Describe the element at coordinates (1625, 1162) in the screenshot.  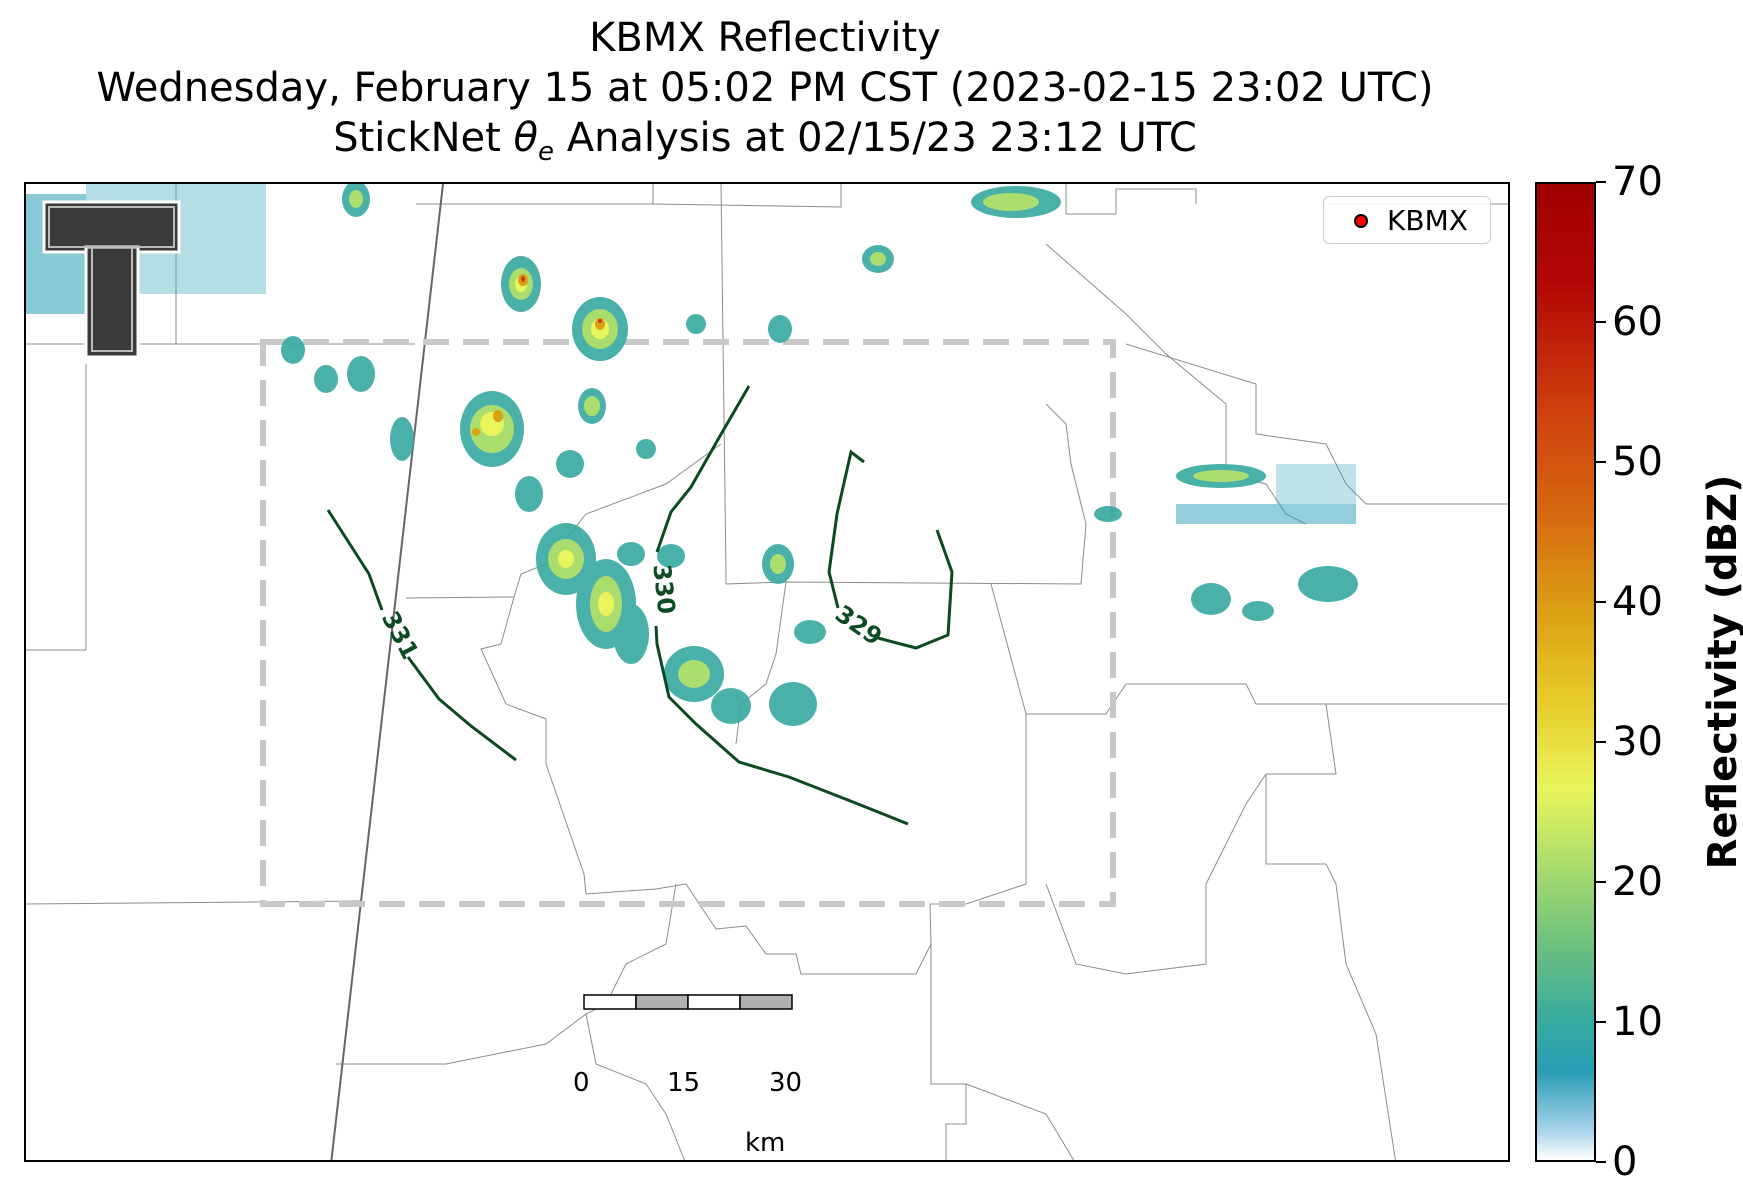
I see `colorbar-tick-label: 0` at that location.